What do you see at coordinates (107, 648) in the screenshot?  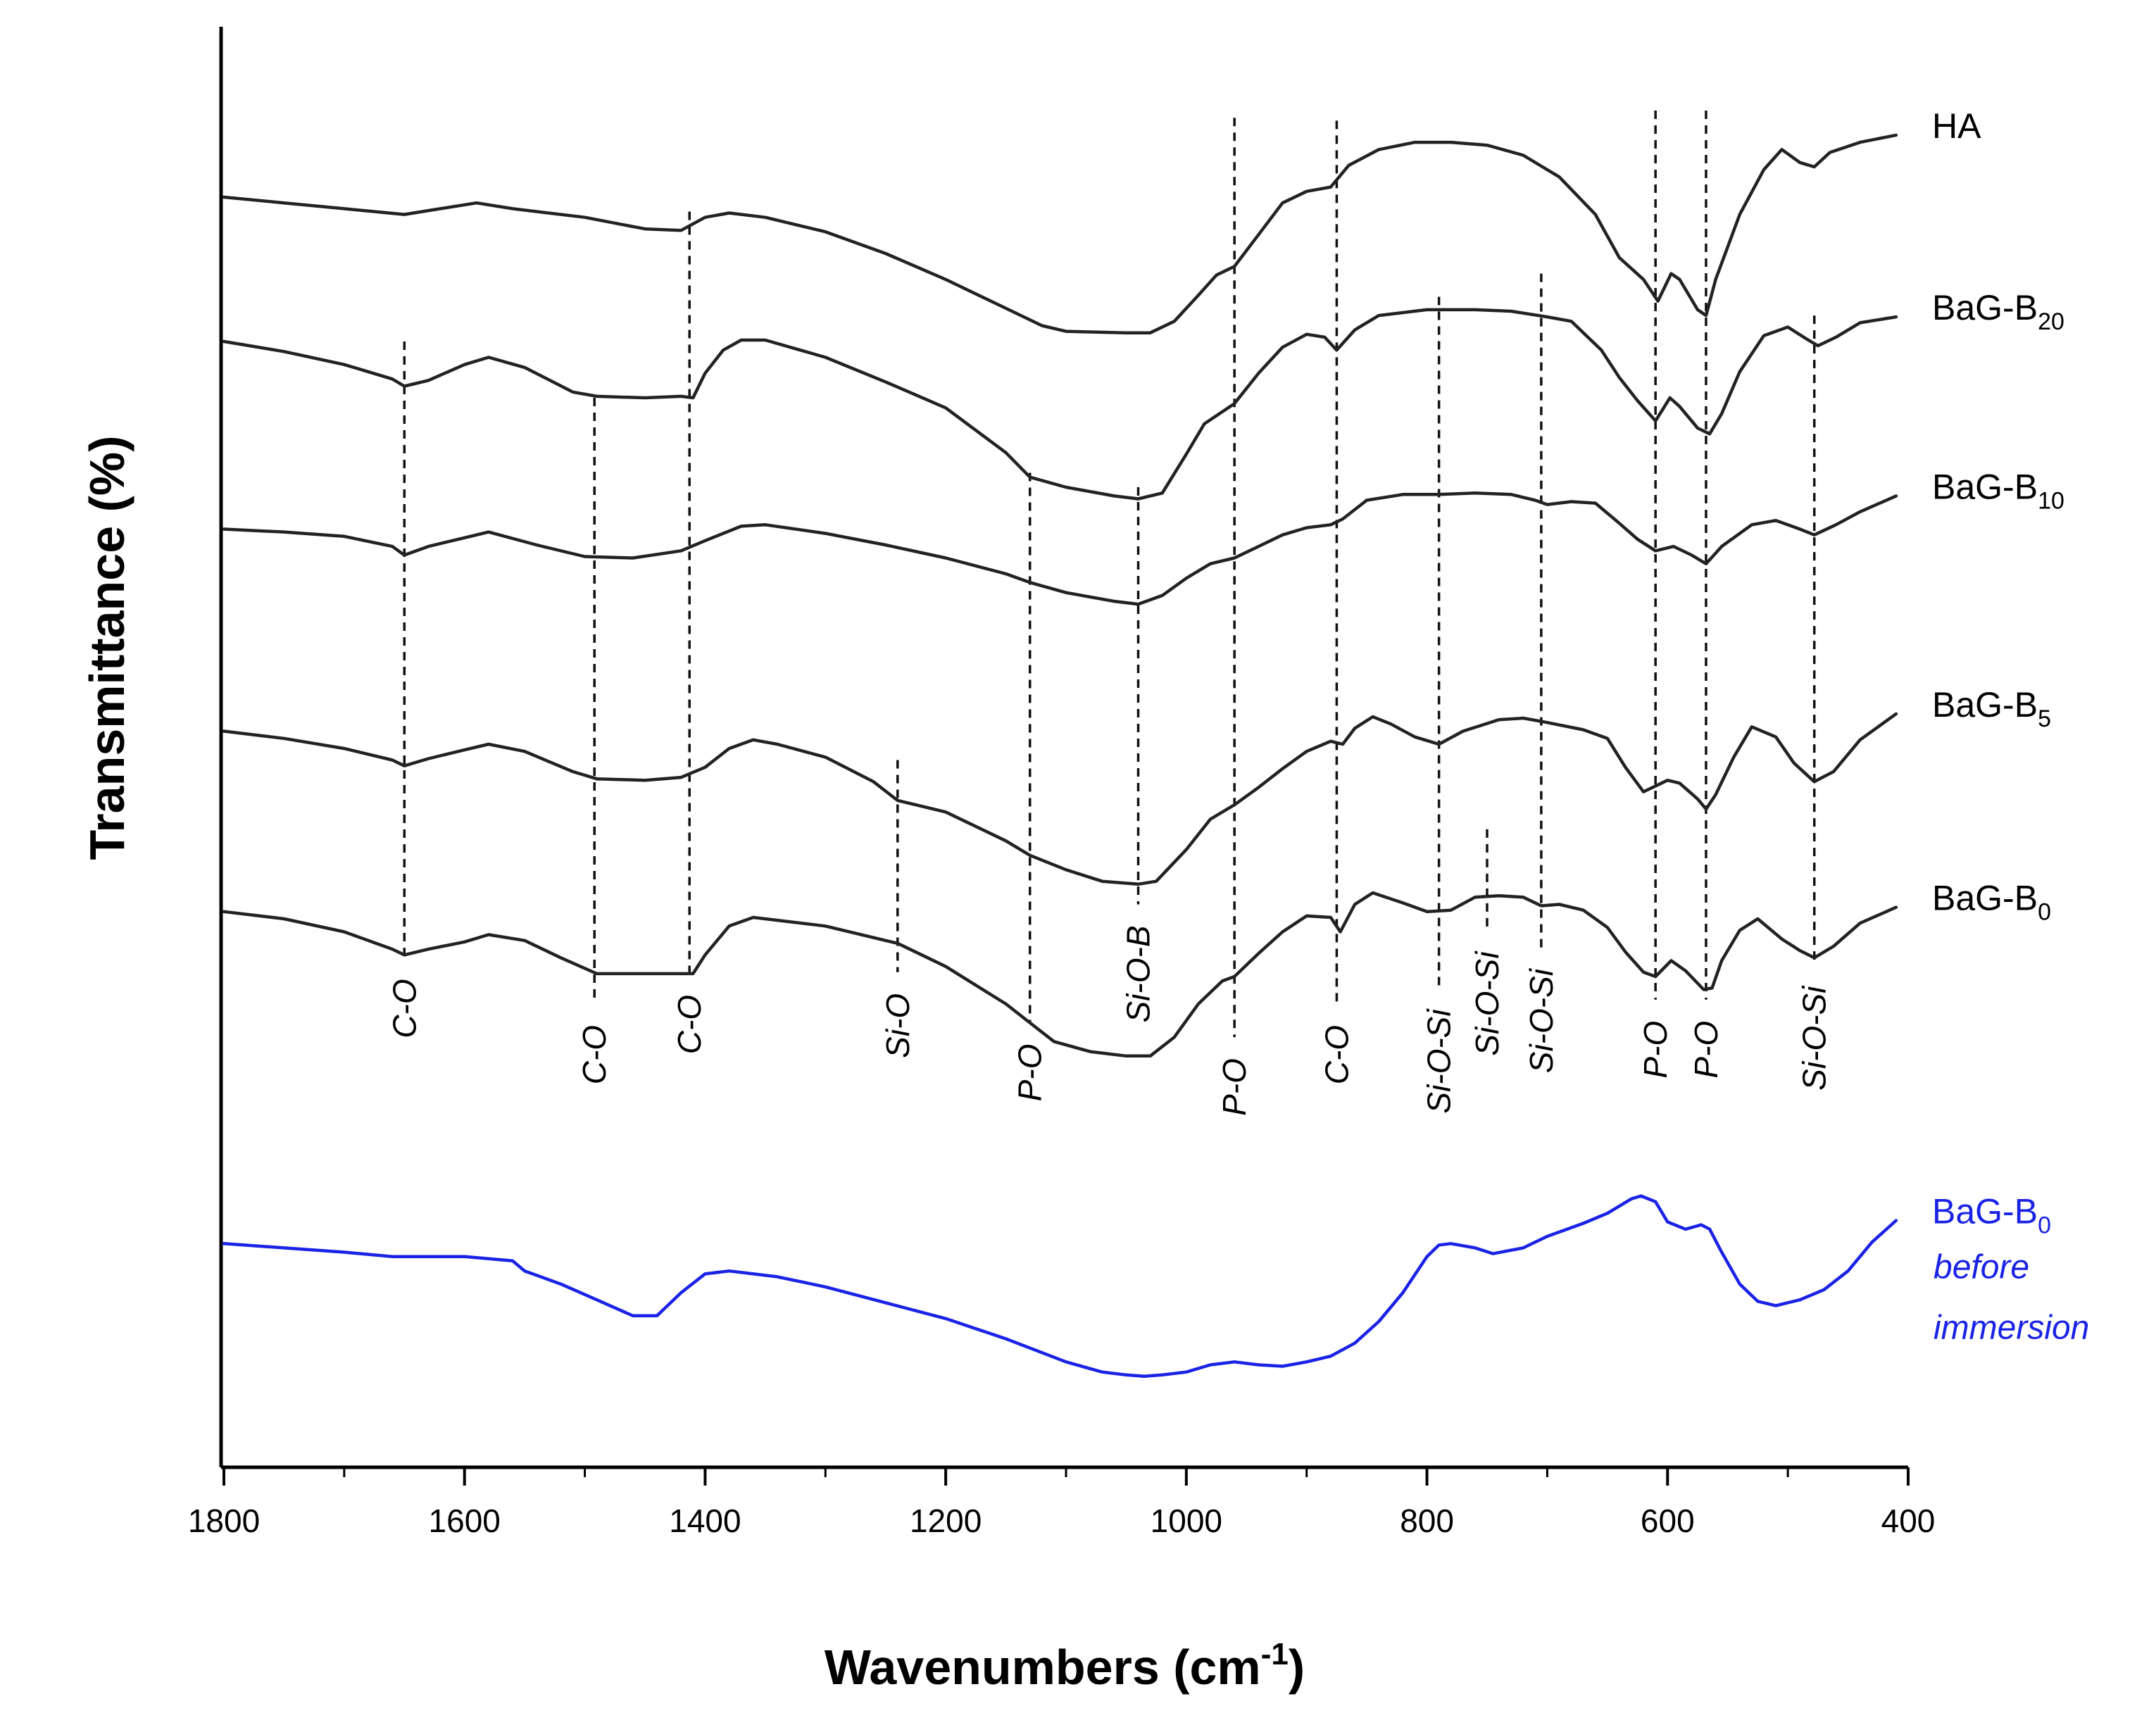 I see `y-axis-label: Transmittance (%)` at bounding box center [107, 648].